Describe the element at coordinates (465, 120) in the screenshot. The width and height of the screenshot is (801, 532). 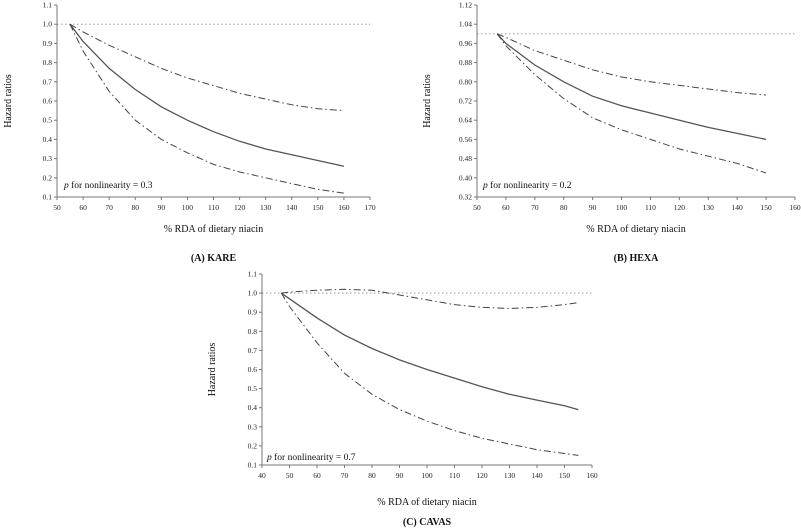
I see `y-tick-label: 0.64` at that location.